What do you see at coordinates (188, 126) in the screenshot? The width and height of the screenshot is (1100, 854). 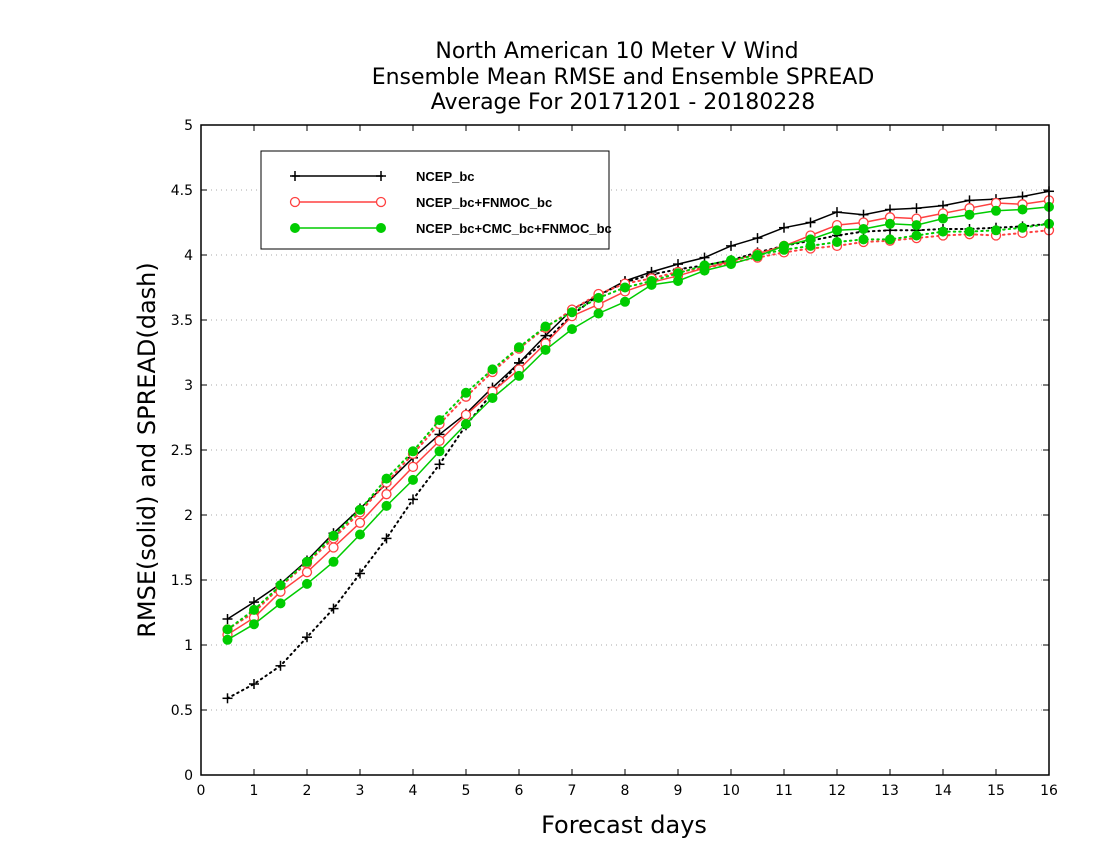 I see `y-tick-label: 5` at bounding box center [188, 126].